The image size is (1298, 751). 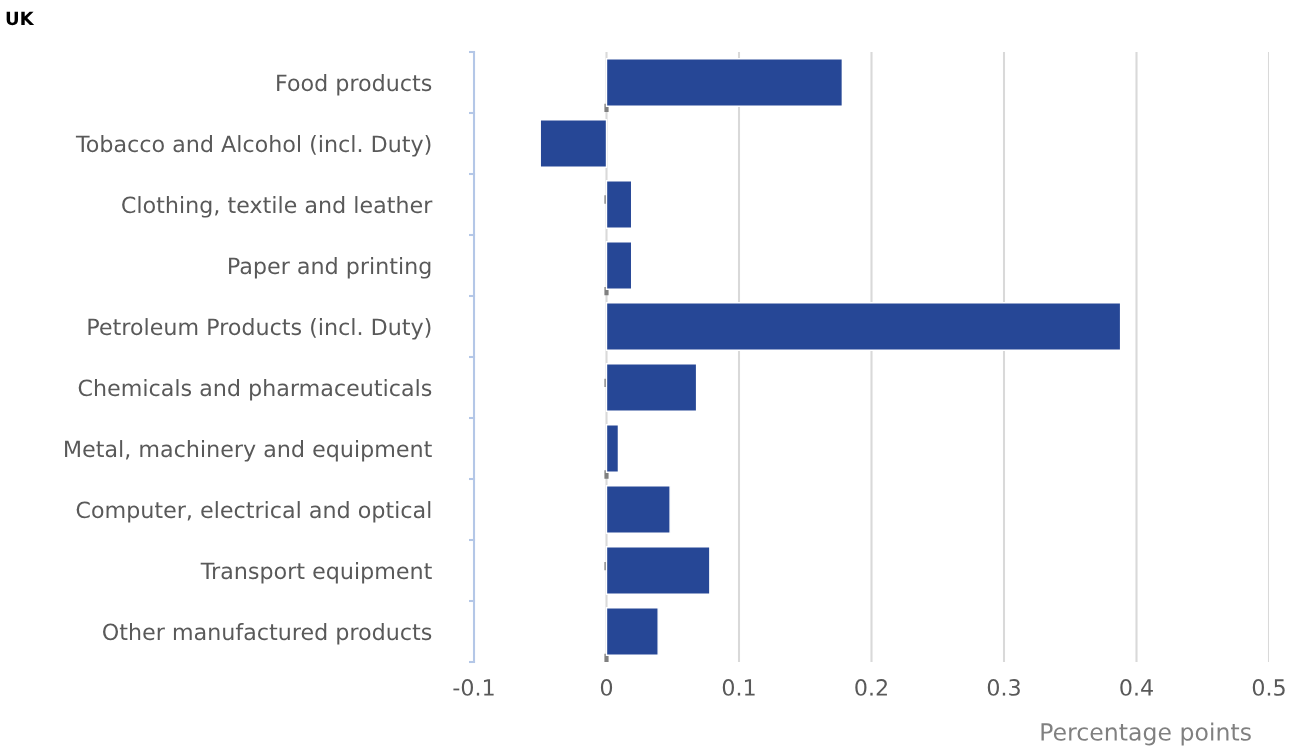 What do you see at coordinates (255, 390) in the screenshot?
I see `y-tick-label: Chemicals and pharmaceuticals` at bounding box center [255, 390].